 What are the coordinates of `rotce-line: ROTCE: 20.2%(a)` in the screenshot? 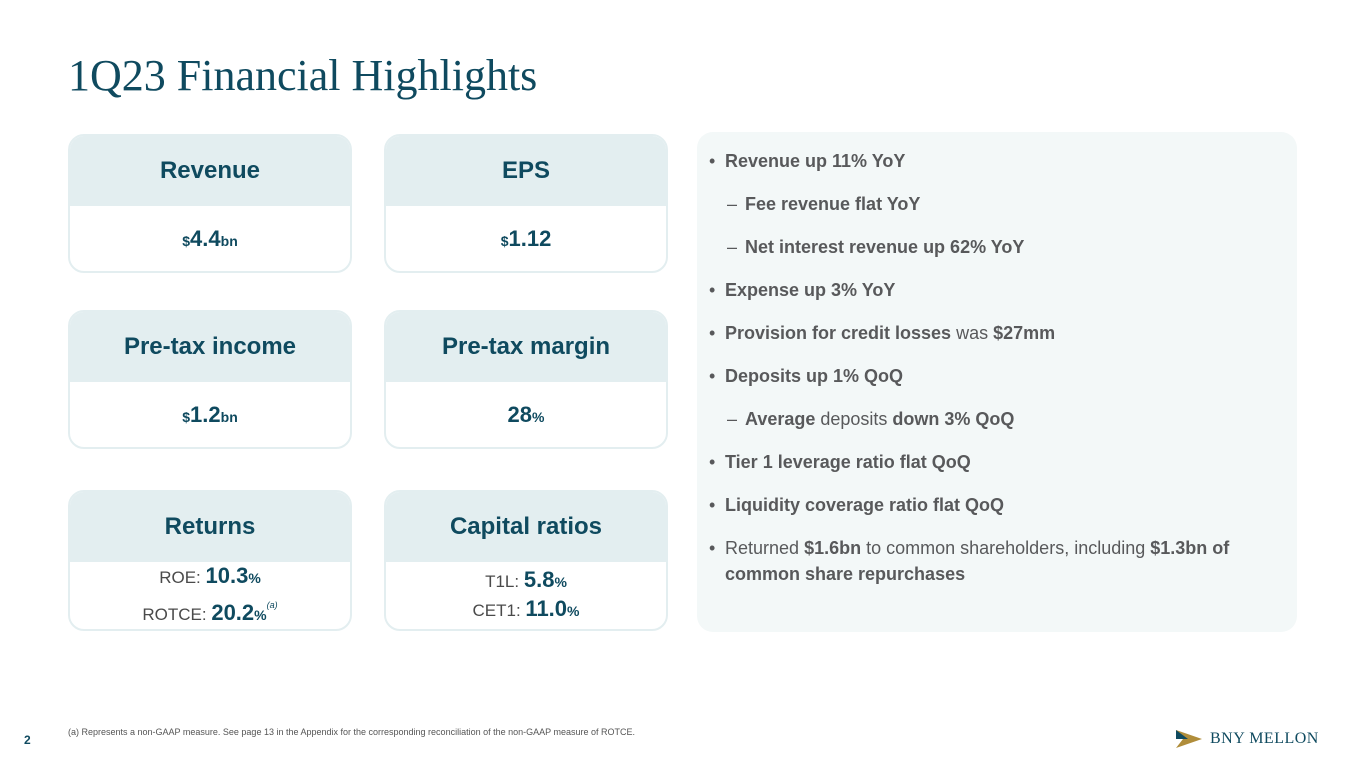 It's located at (209, 610).